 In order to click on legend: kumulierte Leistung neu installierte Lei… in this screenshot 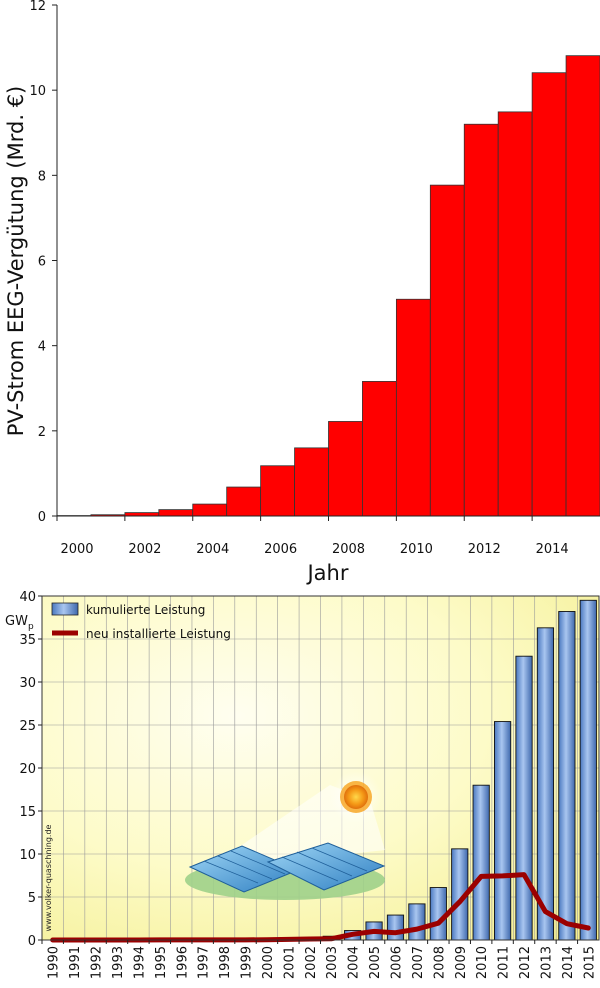, I will do `click(141, 621)`.